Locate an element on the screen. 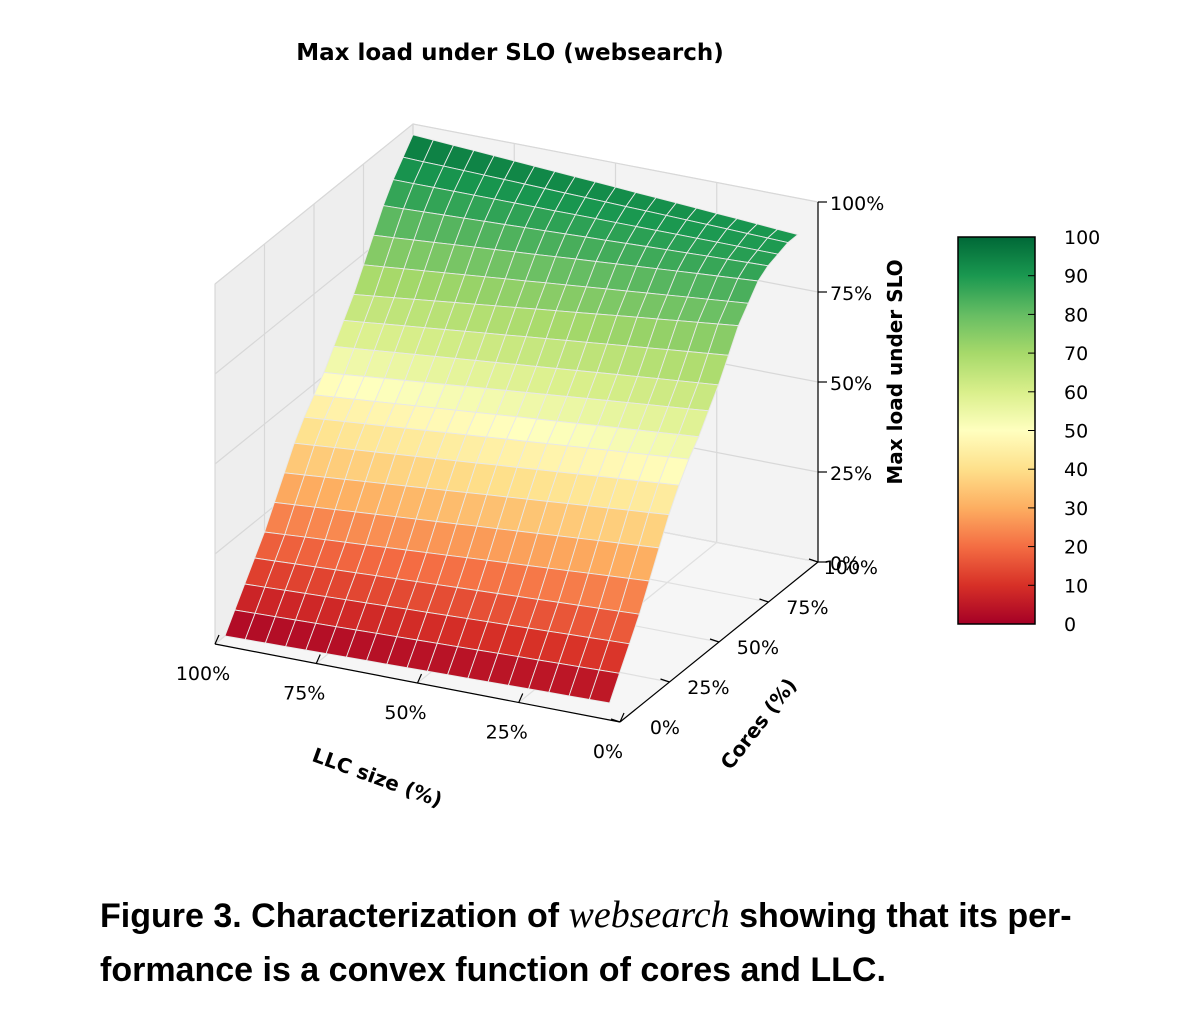 The image size is (1200, 1030). caption-italic: websearch is located at coordinates (649, 915).